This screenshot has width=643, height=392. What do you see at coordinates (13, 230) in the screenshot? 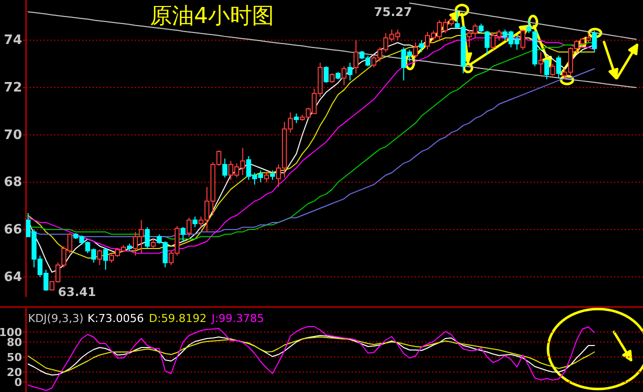
I see `y-tick-label: 66` at bounding box center [13, 230].